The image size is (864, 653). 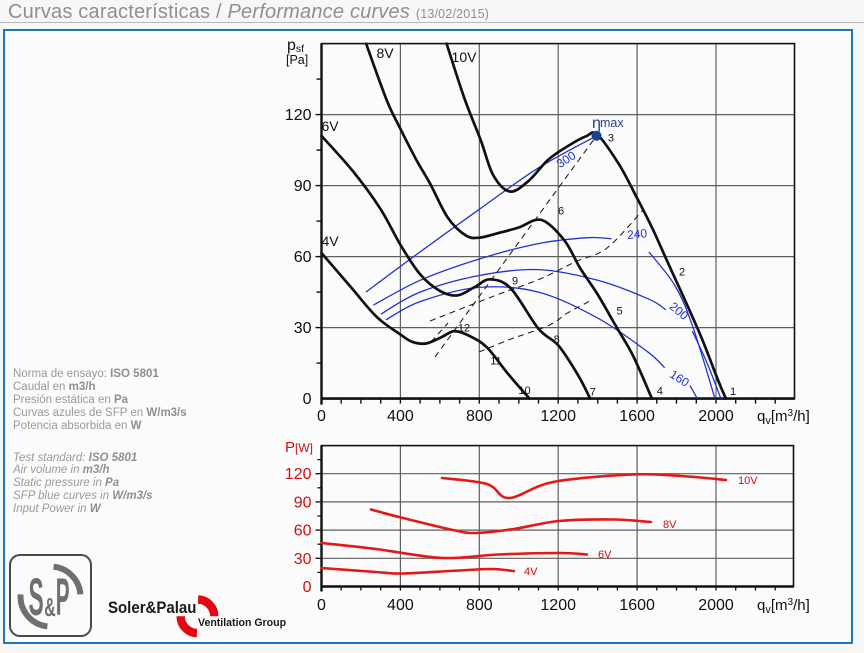 What do you see at coordinates (524, 391) in the screenshot?
I see `svg-text: 10` at bounding box center [524, 391].